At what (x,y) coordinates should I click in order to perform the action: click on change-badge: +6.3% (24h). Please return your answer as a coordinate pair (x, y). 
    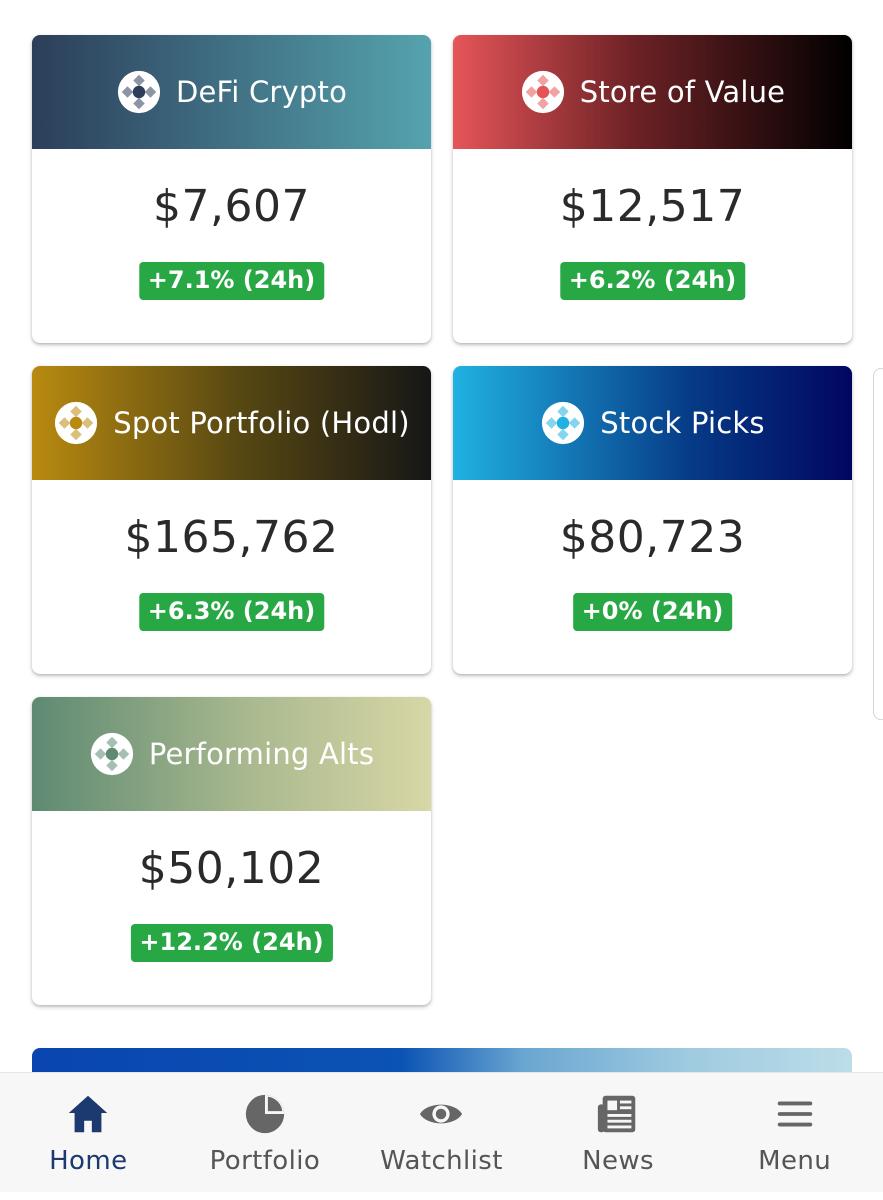
    Looking at the image, I should click on (231, 612).